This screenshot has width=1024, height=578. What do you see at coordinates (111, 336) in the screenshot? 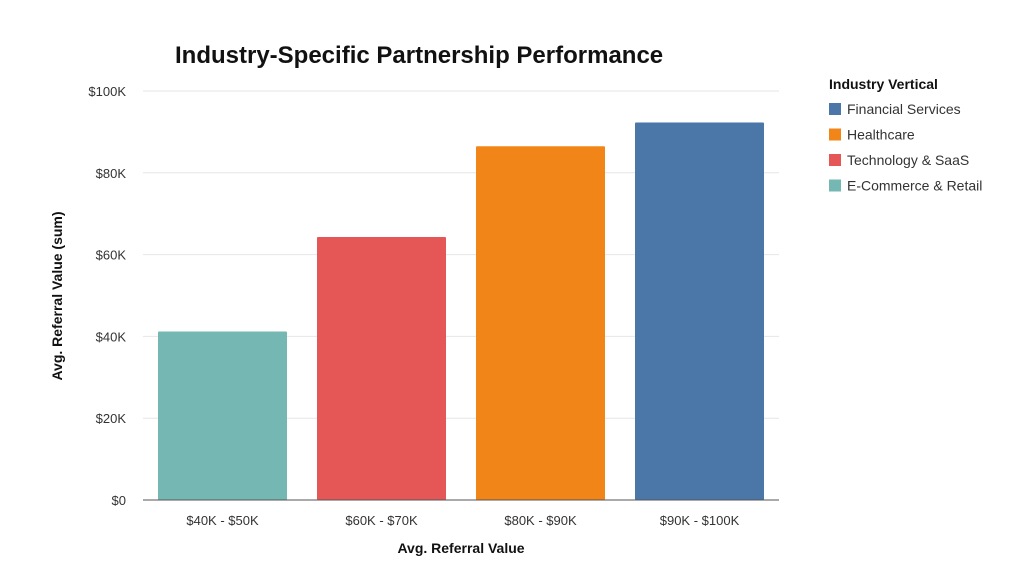
I see `y-tick-label: $40K` at bounding box center [111, 336].